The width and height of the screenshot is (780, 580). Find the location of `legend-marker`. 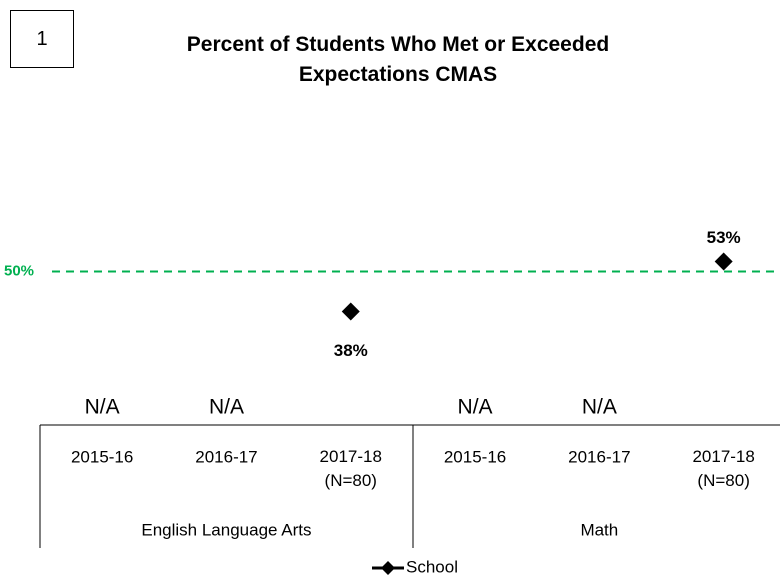

legend-marker is located at coordinates (388, 568).